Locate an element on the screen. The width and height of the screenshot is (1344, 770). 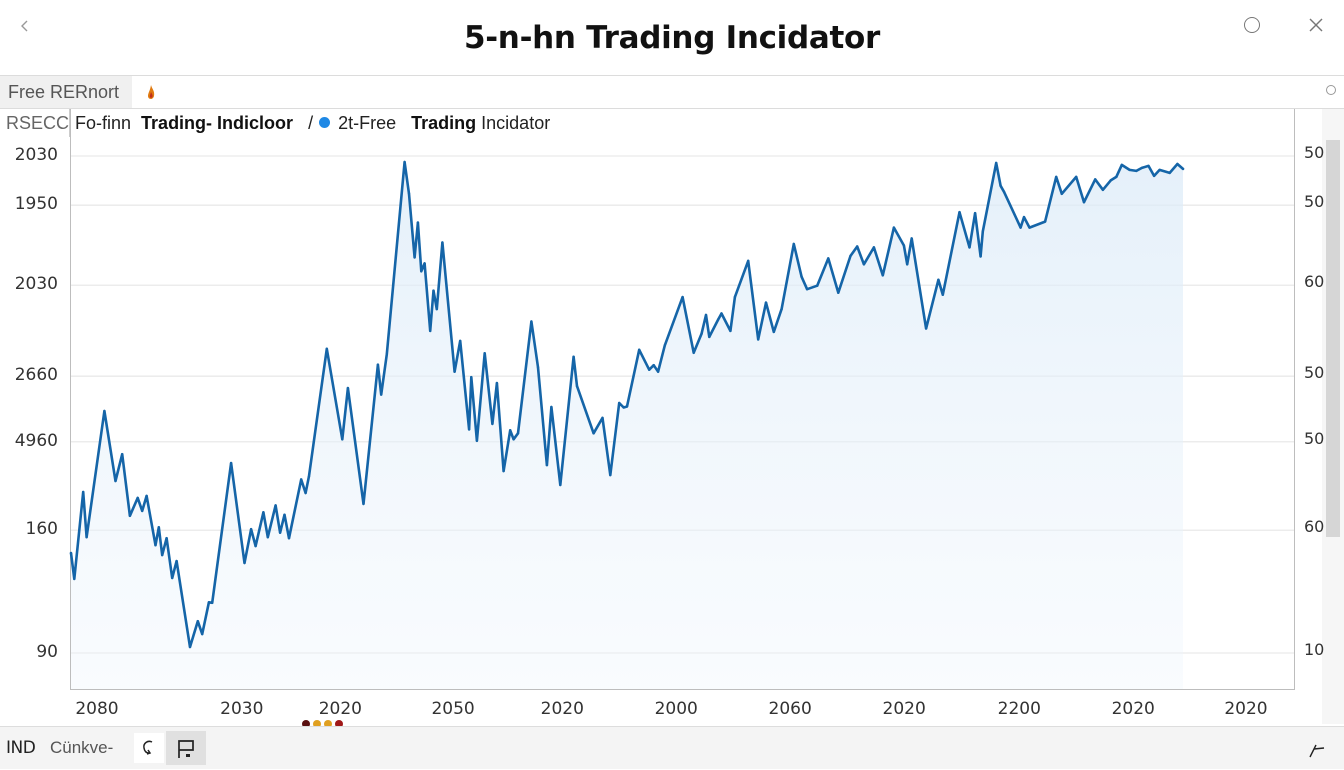
back-button is located at coordinates (25, 26).